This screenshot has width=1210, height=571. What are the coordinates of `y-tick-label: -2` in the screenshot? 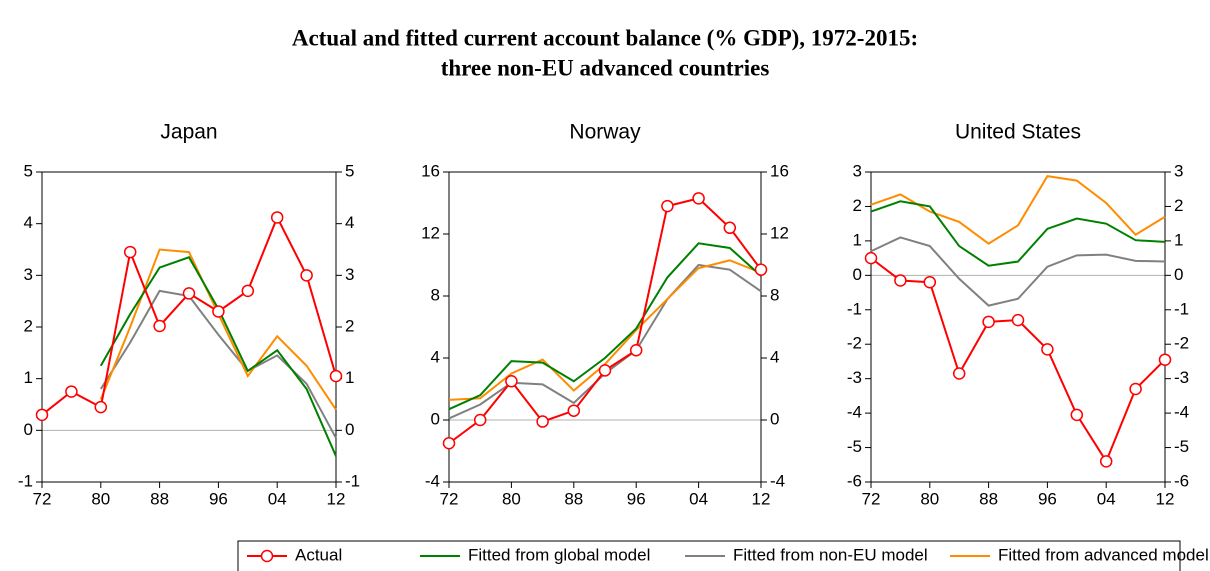 It's located at (854, 343).